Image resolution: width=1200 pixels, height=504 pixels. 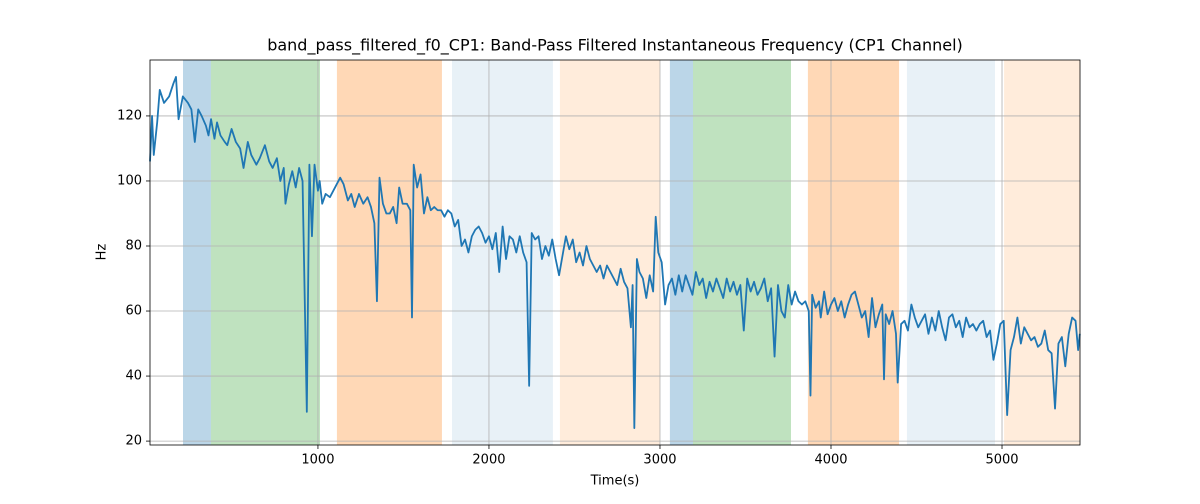 What do you see at coordinates (133, 311) in the screenshot?
I see `y-tick-label: 60` at bounding box center [133, 311].